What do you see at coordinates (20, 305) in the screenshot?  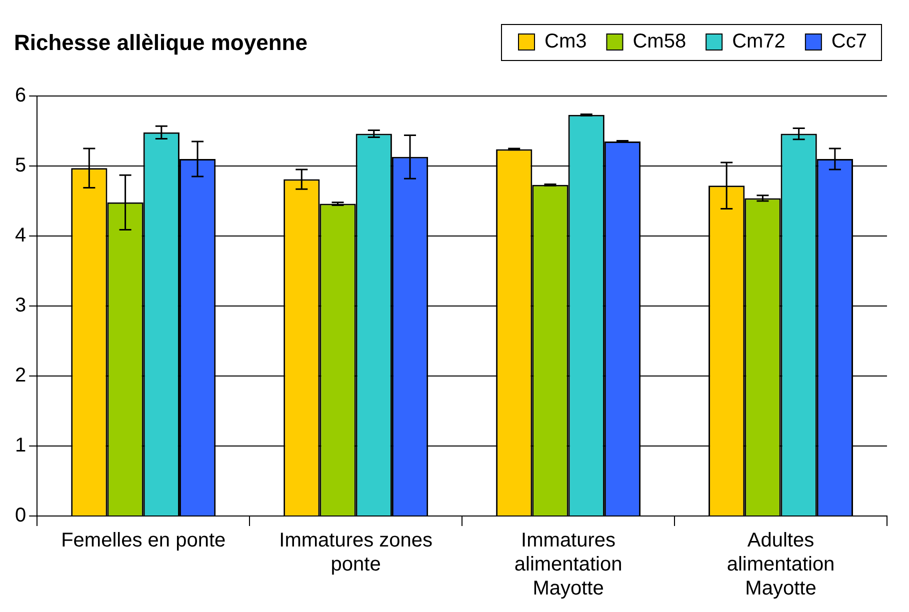 I see `y-tick-label: 3` at bounding box center [20, 305].